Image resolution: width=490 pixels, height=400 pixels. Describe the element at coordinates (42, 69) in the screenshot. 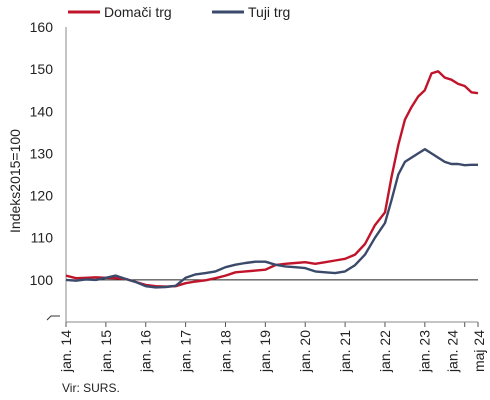

I see `y-tick-label: 150` at that location.